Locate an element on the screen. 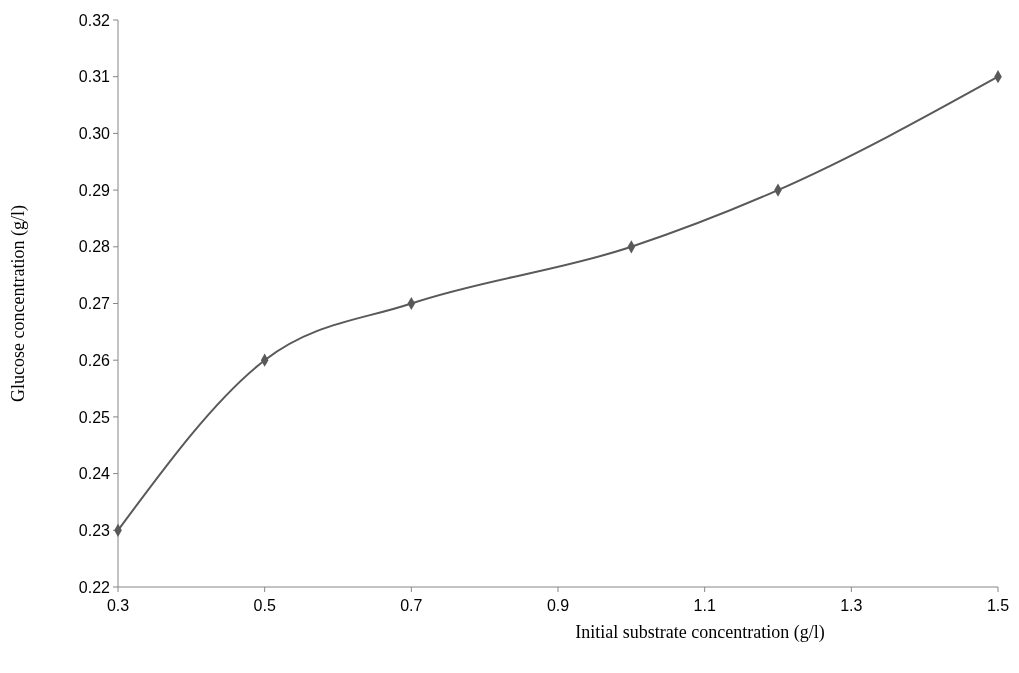 The width and height of the screenshot is (1019, 673). y-tick-label: 0.30 is located at coordinates (94, 133).